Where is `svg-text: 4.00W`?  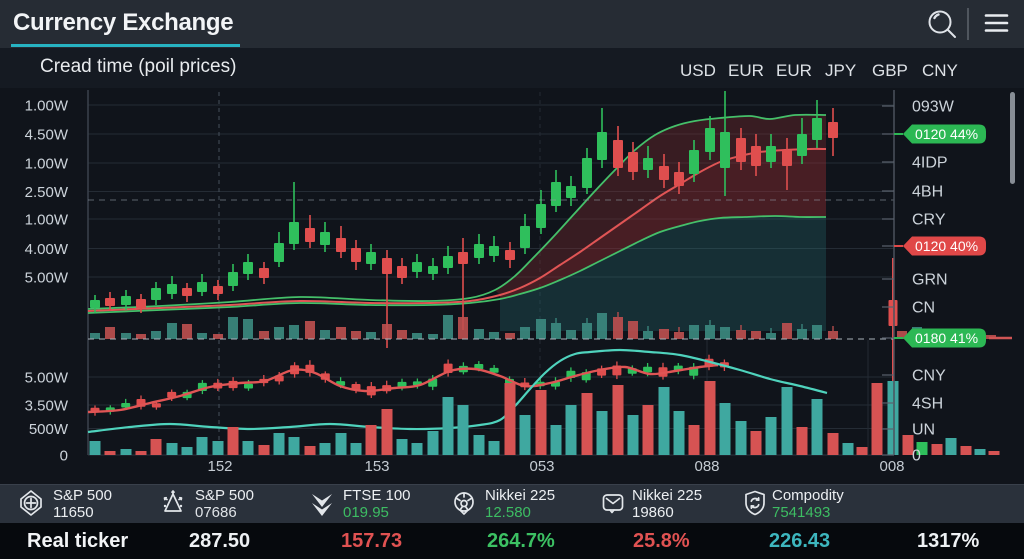
svg-text: 4.00W is located at coordinates (47, 249).